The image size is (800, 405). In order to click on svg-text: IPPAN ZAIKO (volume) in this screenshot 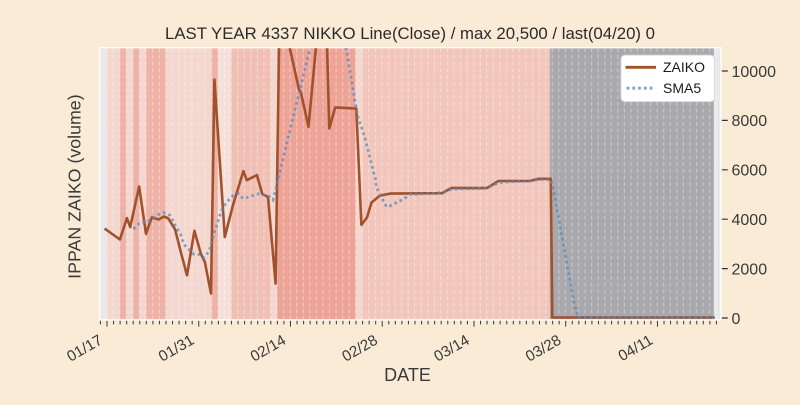, I will do `click(75, 186)`.